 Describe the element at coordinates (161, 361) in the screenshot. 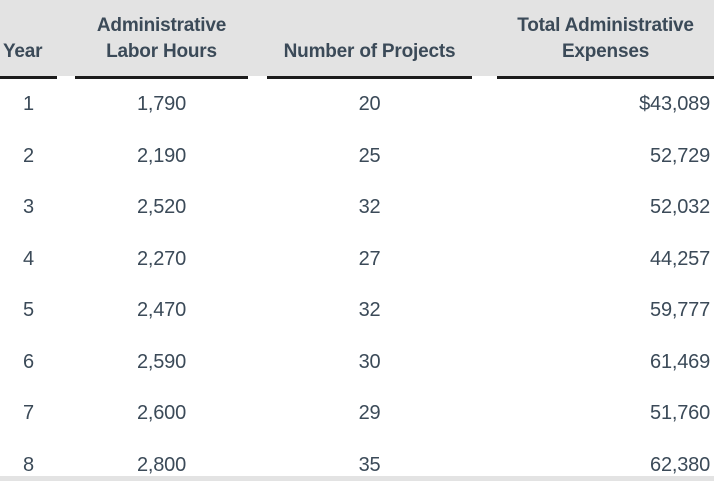

I see `cell-administrative-labor-hours: 2,590` at that location.